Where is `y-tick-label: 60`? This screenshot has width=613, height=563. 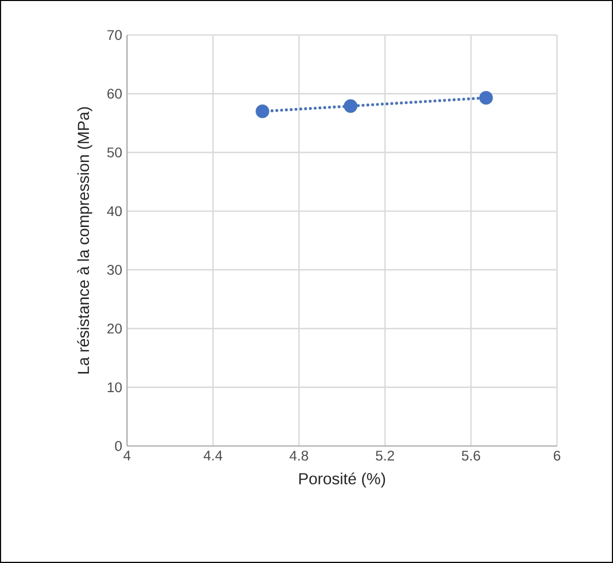 y-tick-label: 60 is located at coordinates (114, 93).